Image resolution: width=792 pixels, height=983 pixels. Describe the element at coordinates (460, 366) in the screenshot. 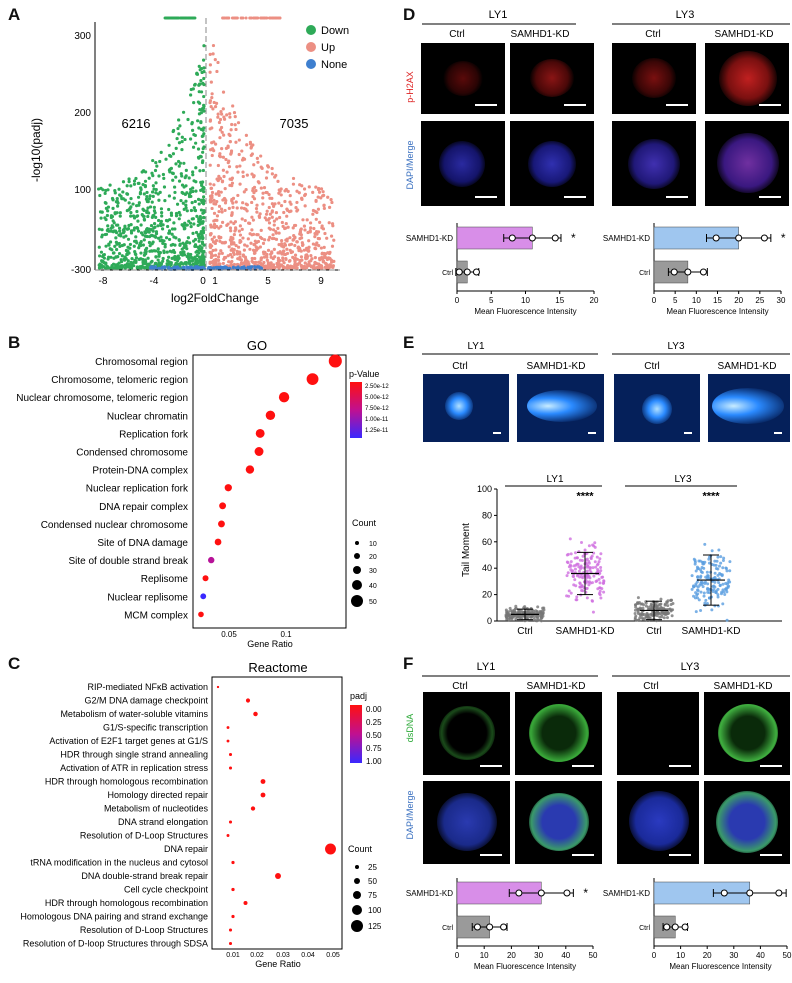

I see `col-label: Ctrl` at that location.